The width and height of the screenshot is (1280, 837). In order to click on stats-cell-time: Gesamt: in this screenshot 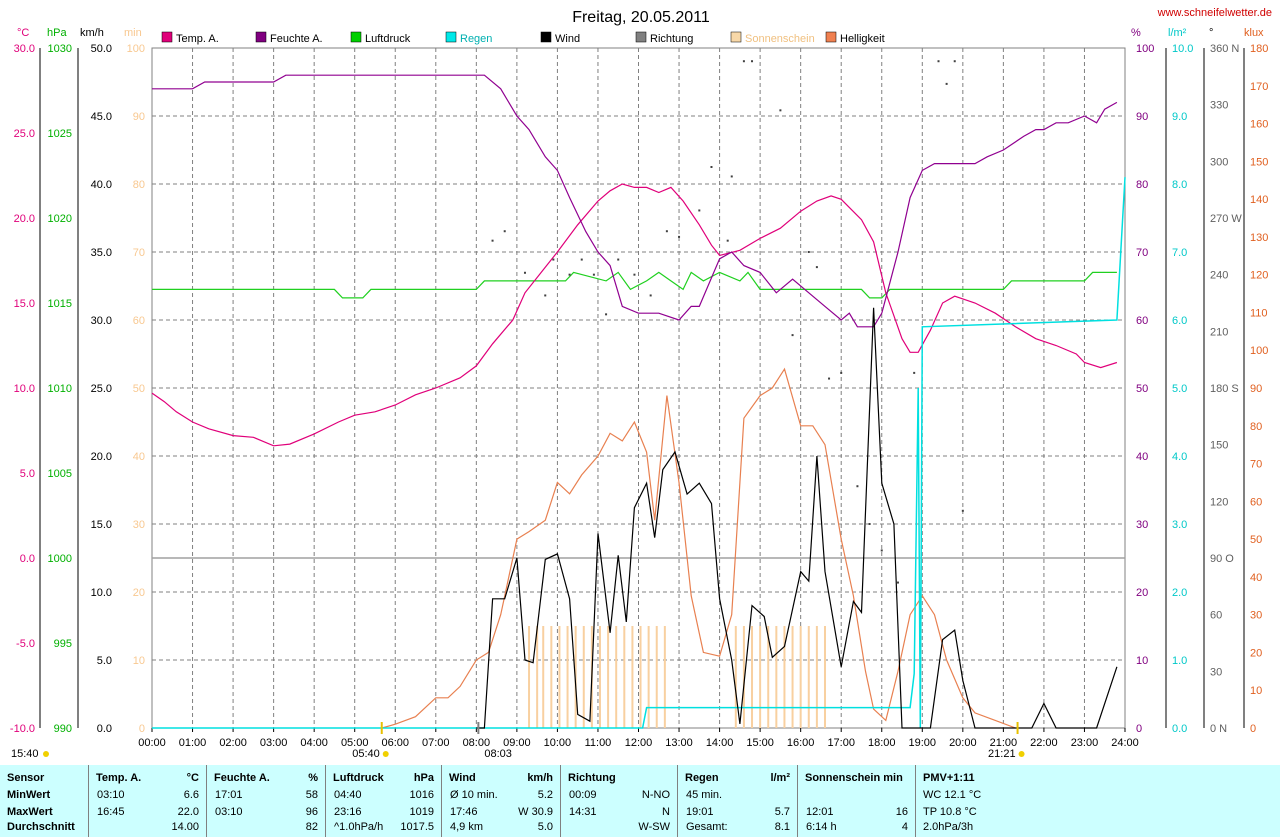, I will do `click(707, 827)`.